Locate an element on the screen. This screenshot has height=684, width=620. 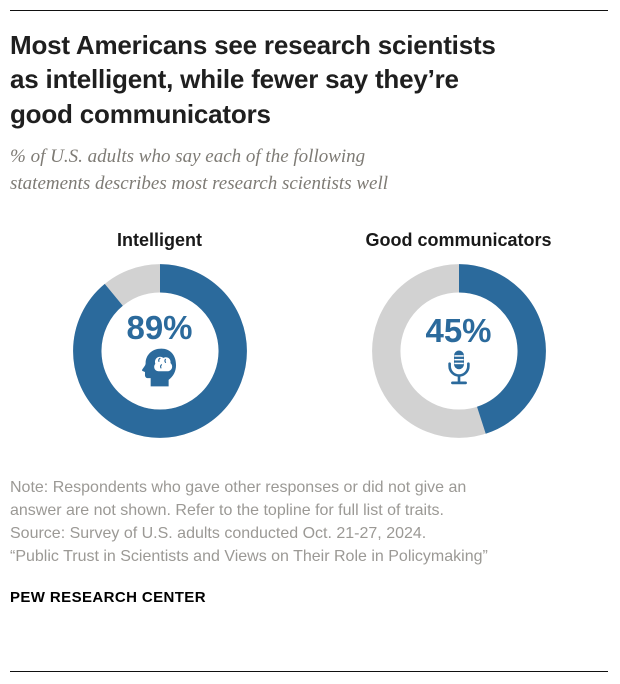
donut-center-intelligent: 89% is located at coordinates (160, 351).